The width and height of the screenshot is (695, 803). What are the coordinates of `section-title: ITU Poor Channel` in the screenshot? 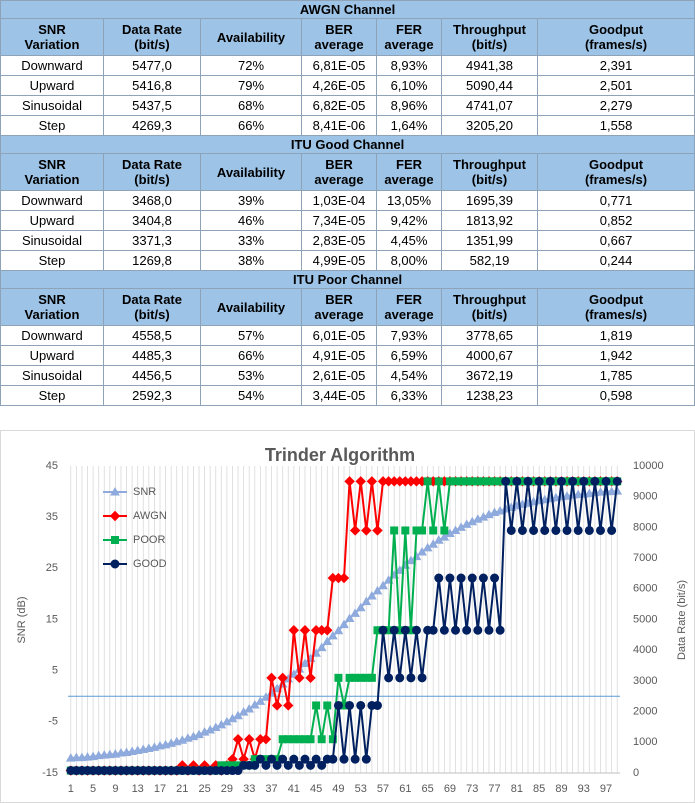 It's located at (347, 279).